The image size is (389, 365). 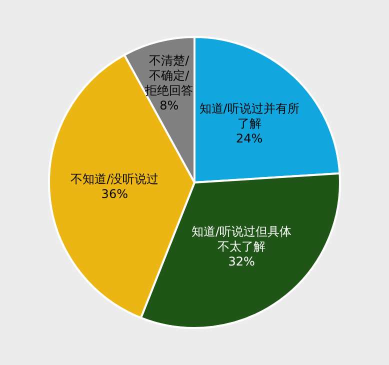 What do you see at coordinates (241, 261) in the screenshot?
I see `data-label: 32%` at bounding box center [241, 261].